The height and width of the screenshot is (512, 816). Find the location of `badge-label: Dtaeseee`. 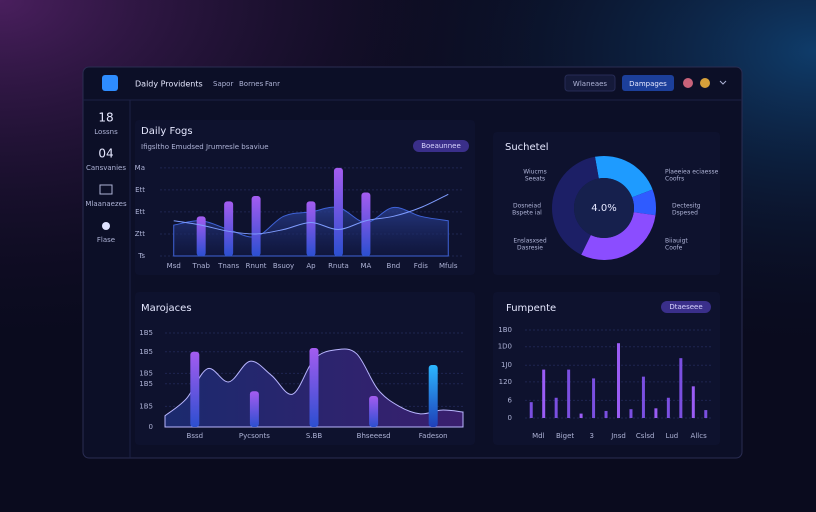

badge-label: Dtaeseee is located at coordinates (685, 307).